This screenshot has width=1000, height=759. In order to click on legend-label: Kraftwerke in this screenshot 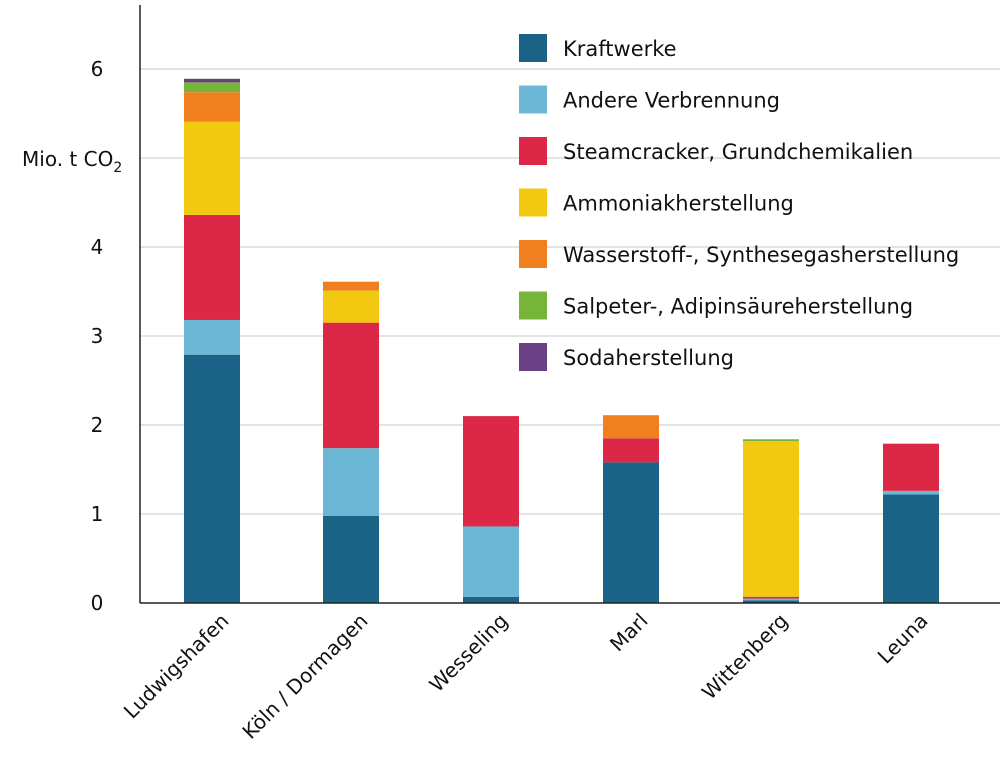, I will do `click(620, 49)`.